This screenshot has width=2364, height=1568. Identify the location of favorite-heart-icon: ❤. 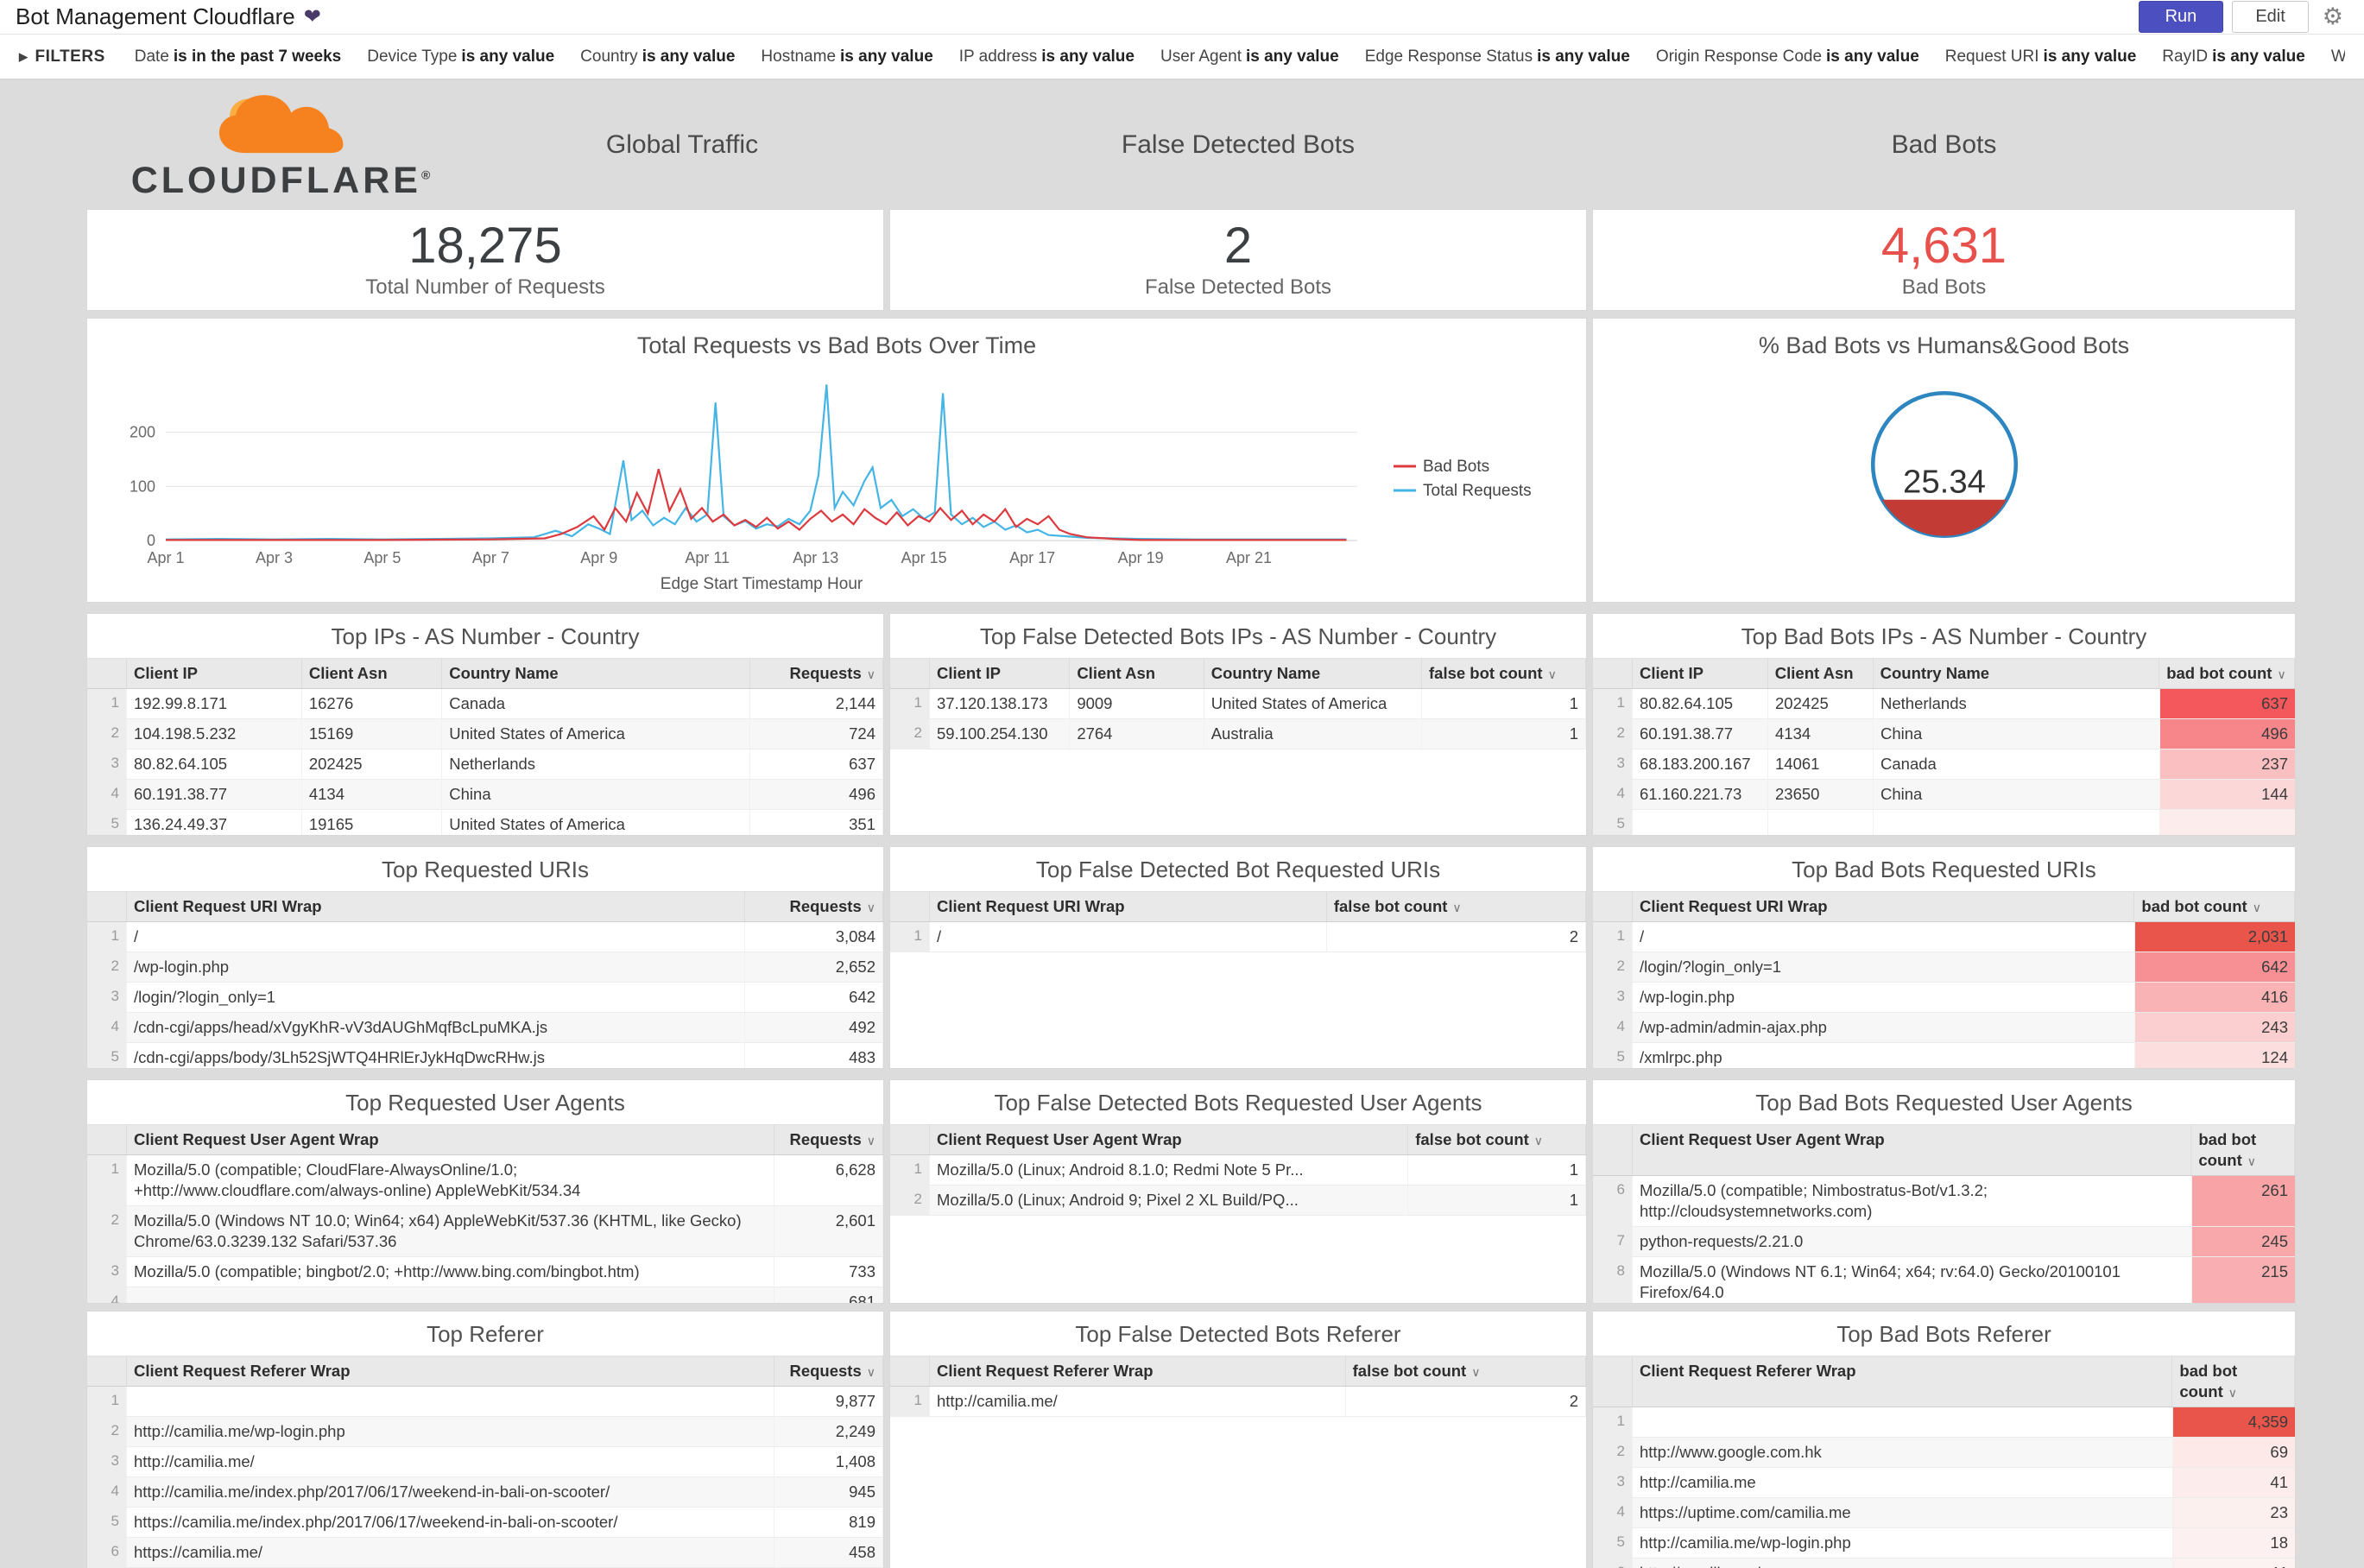
(312, 16).